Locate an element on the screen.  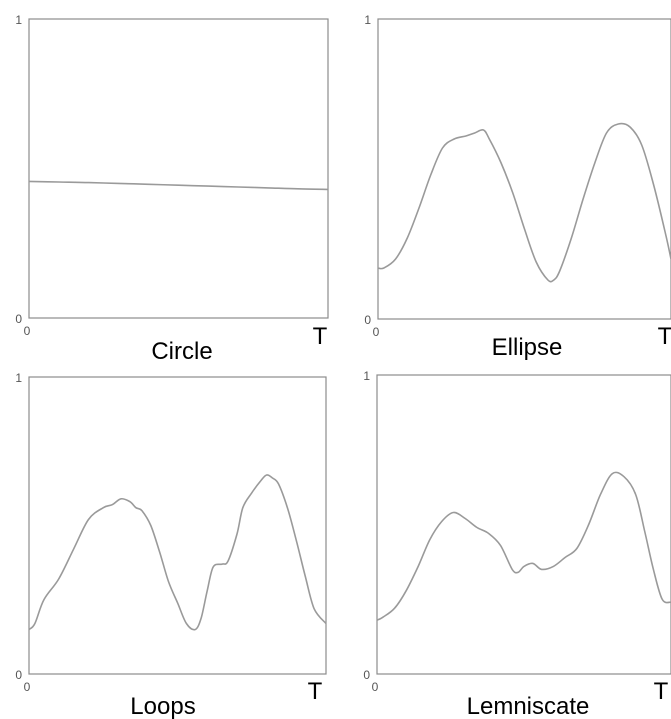
chart-title: Lemniscate is located at coordinates (528, 706).